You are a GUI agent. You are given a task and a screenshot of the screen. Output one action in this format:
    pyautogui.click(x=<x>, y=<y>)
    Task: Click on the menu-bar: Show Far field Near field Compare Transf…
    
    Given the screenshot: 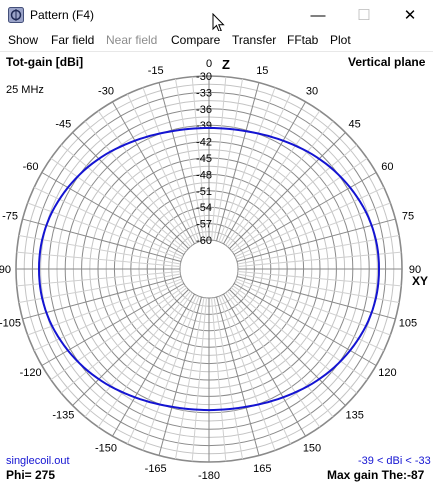 What is the action you would take?
    pyautogui.click(x=216, y=41)
    